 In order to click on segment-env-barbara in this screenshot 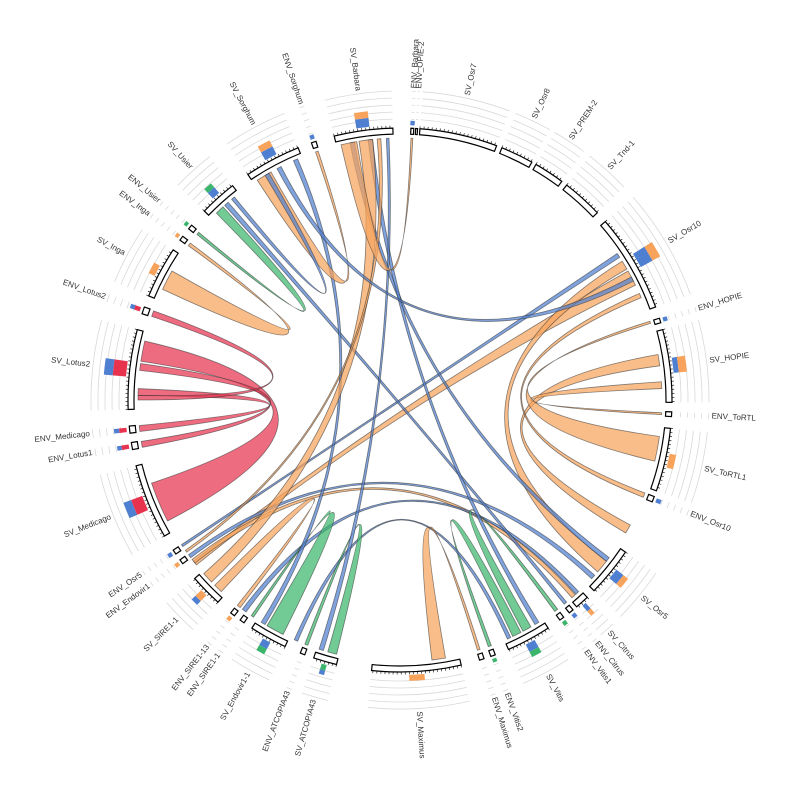, I will do `click(412, 131)`.